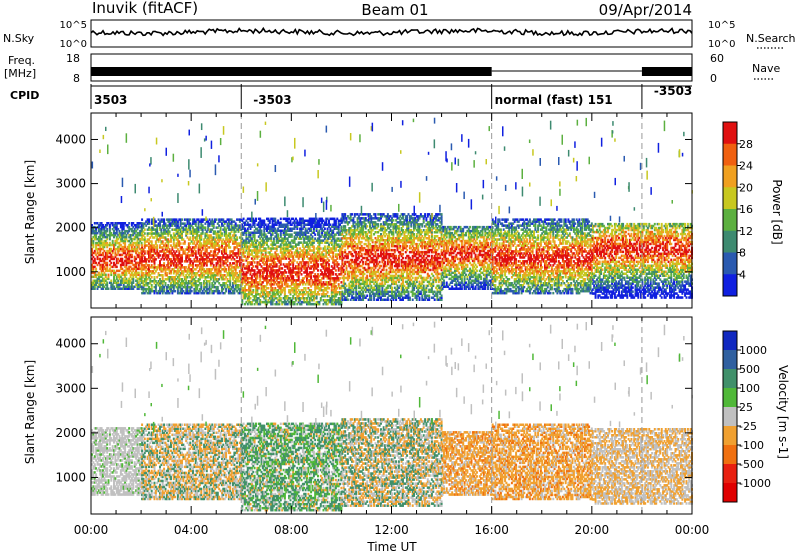 This screenshot has height=554, width=800. What do you see at coordinates (76, 78) in the screenshot?
I see `freq-tick-bottom: 8` at bounding box center [76, 78].